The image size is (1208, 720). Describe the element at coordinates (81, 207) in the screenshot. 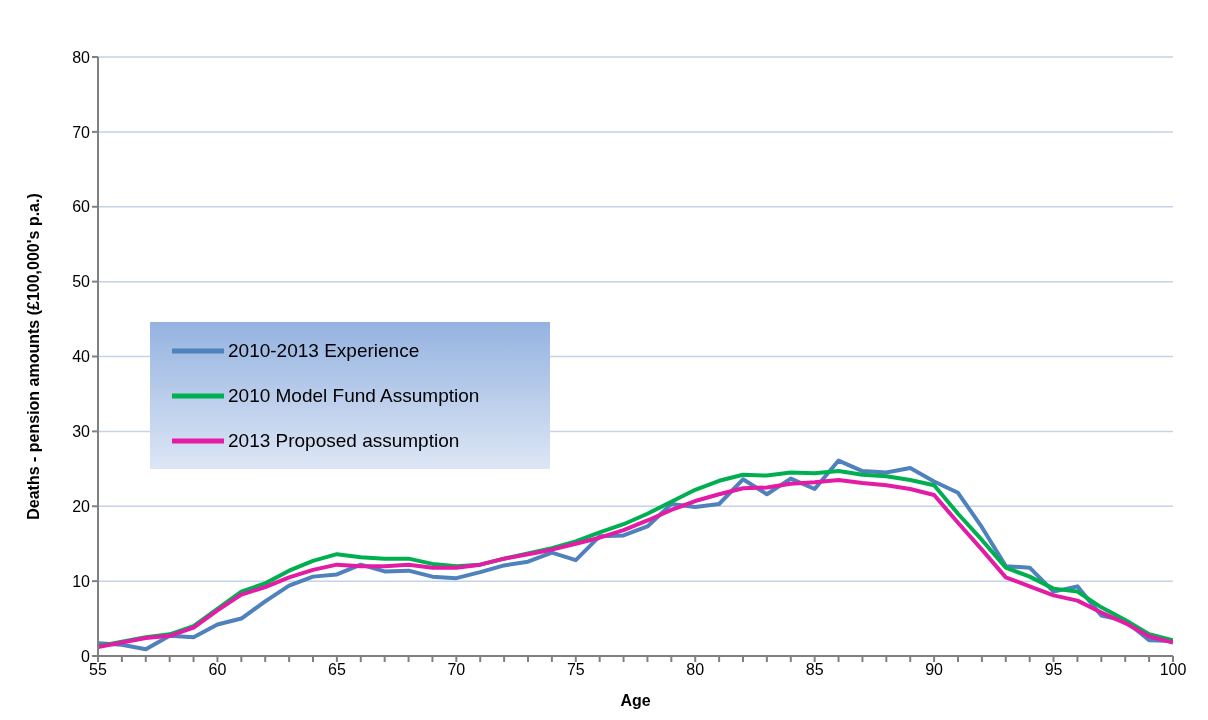

I see `y-tick-label: 60` at that location.